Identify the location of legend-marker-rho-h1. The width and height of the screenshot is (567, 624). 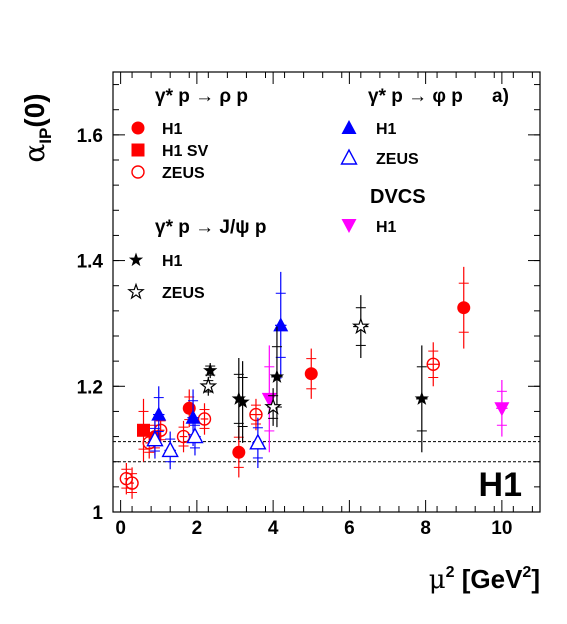
(138, 128).